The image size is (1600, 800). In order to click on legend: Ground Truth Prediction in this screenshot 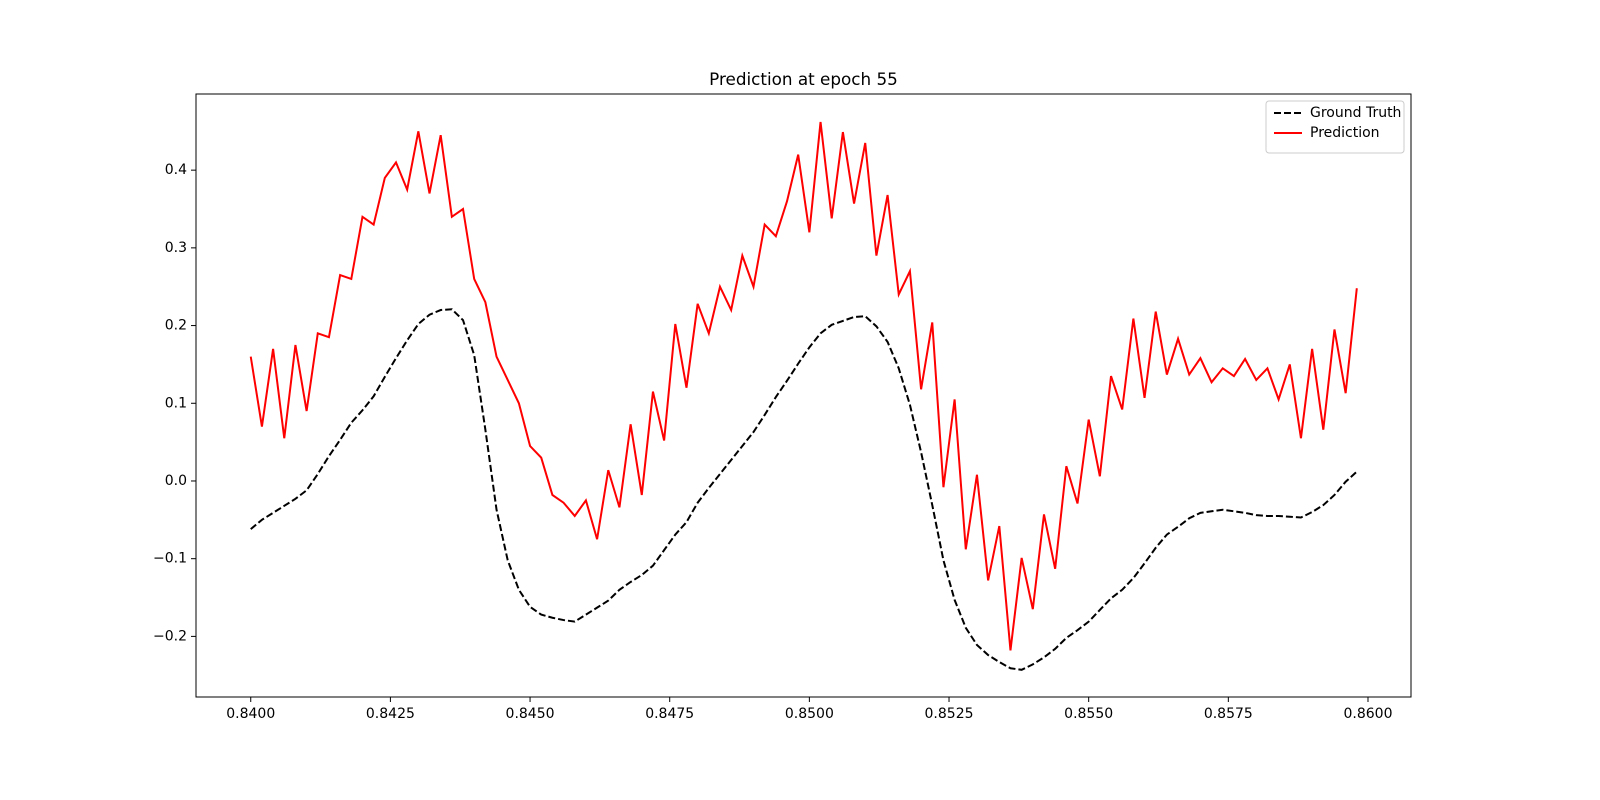, I will do `click(1335, 127)`.